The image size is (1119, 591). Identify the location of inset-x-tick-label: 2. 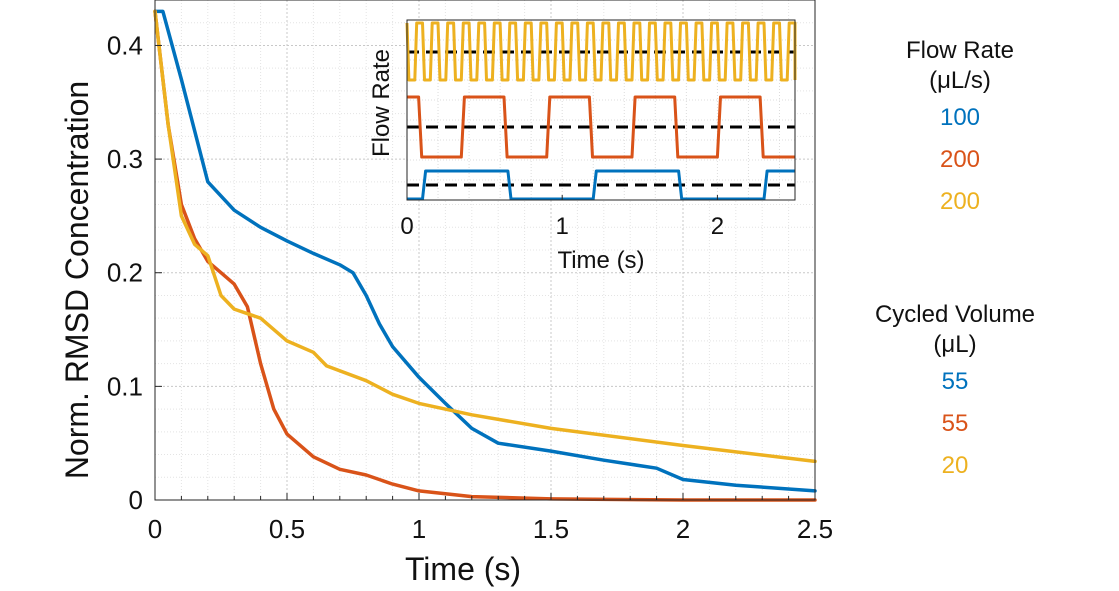
(717, 226).